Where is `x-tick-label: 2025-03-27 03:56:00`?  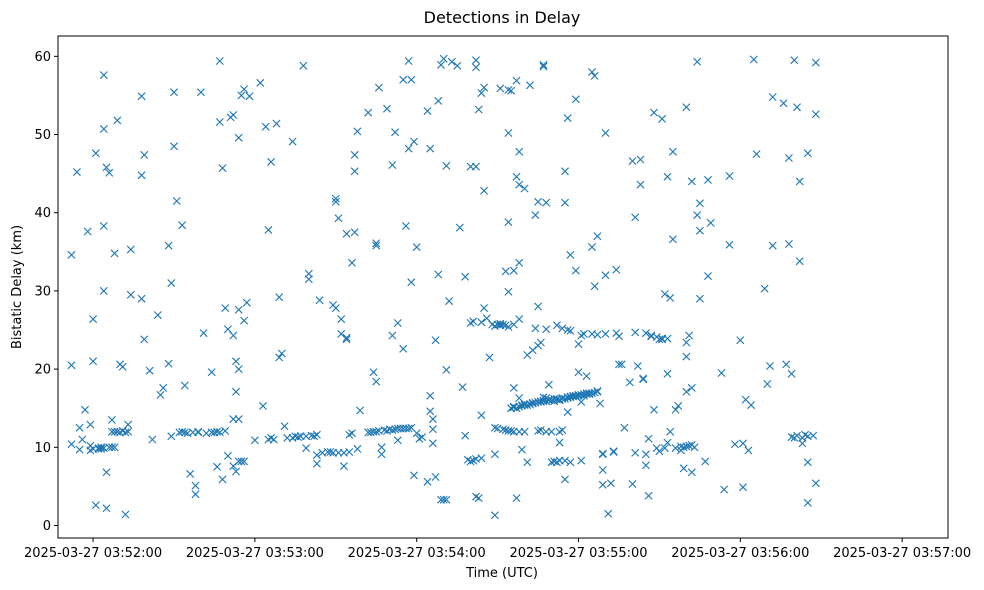 x-tick-label: 2025-03-27 03:56:00 is located at coordinates (740, 553).